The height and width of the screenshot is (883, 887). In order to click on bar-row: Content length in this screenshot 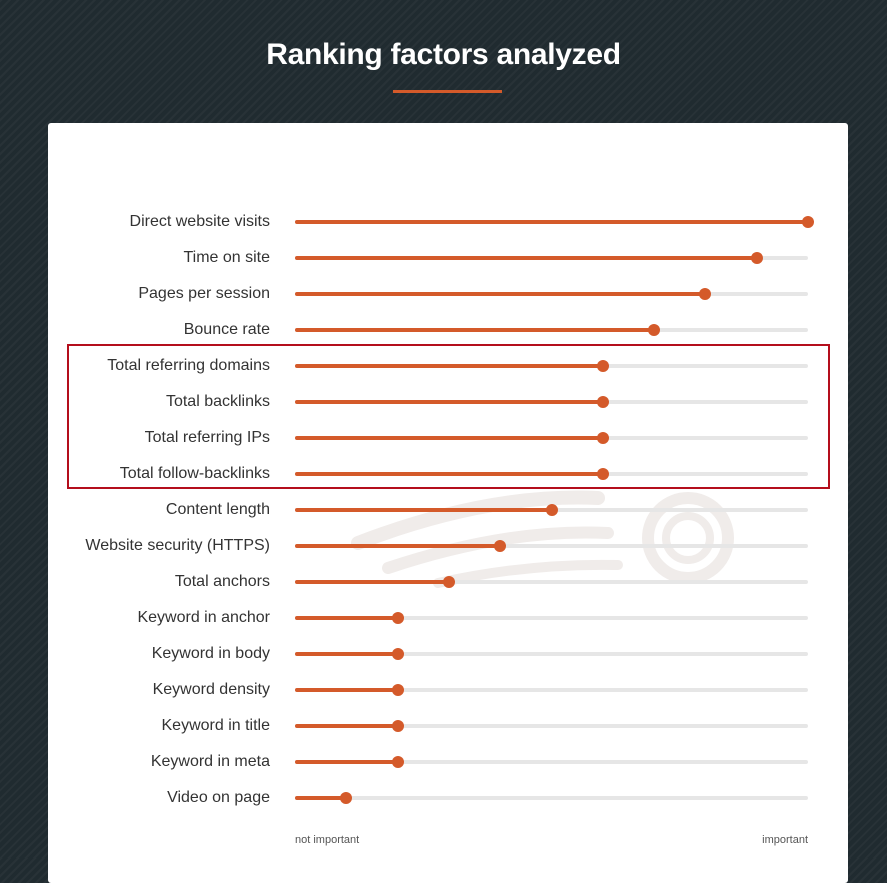, I will do `click(448, 510)`.